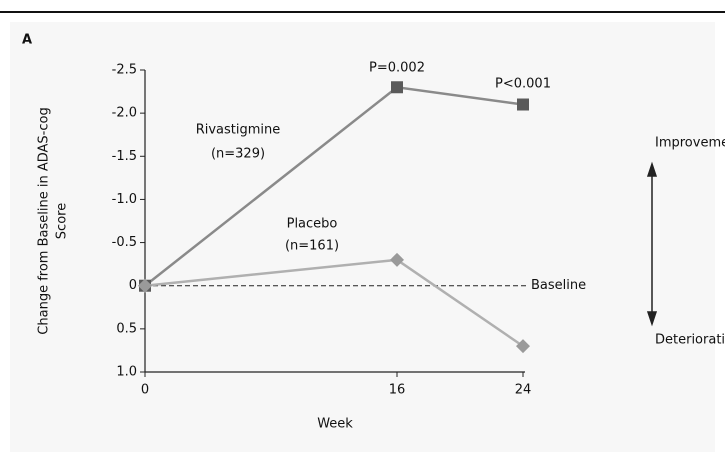 This screenshot has width=725, height=459. What do you see at coordinates (124, 156) in the screenshot?
I see `y-tick-label: -1.5` at bounding box center [124, 156].